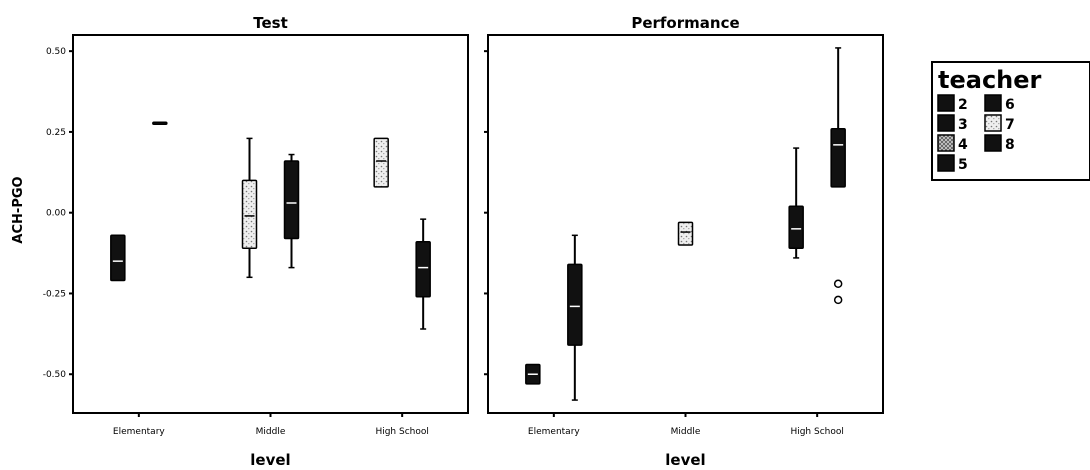  What do you see at coordinates (55, 375) in the screenshot?
I see `y-tick-label: -0.50` at bounding box center [55, 375].